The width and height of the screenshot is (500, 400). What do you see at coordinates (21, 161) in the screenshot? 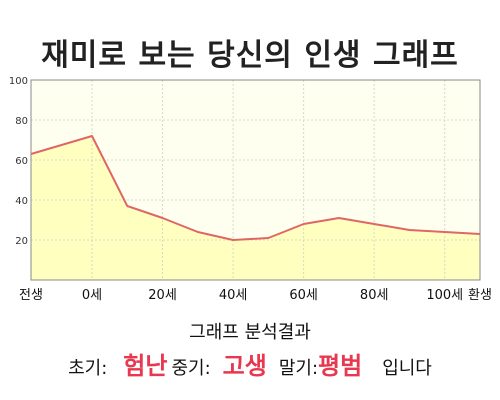
I see `y-tick-label: 60` at bounding box center [21, 161].